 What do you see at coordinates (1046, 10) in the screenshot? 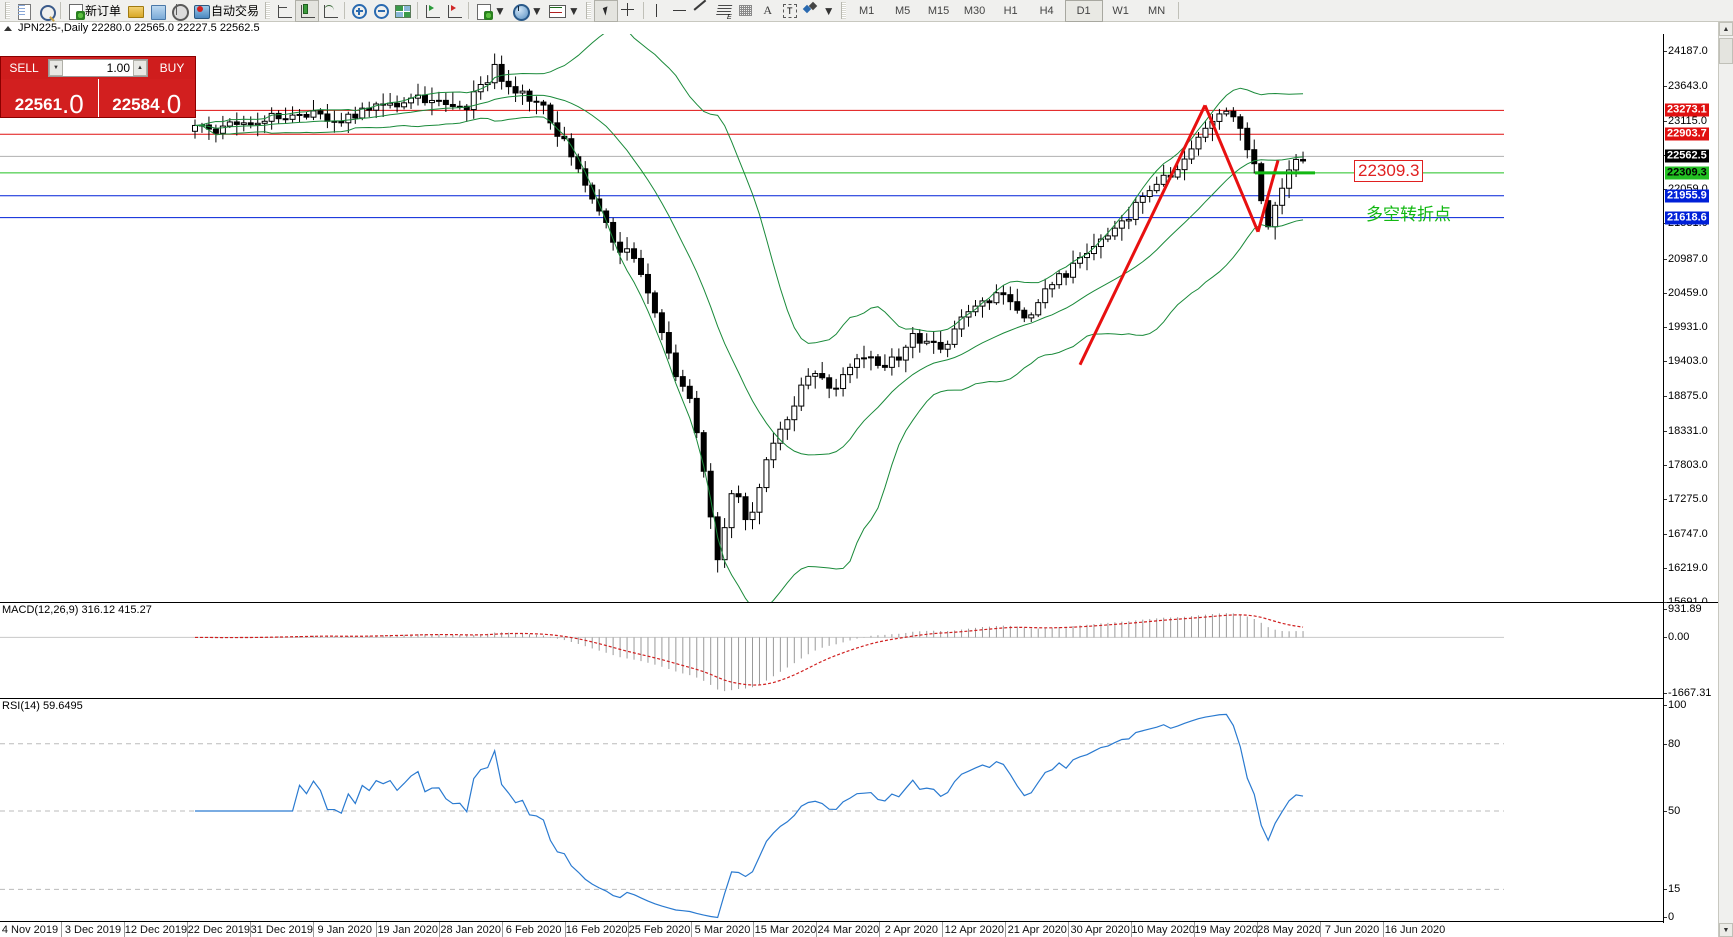
I see `timeframe-h4: H4` at bounding box center [1046, 10].